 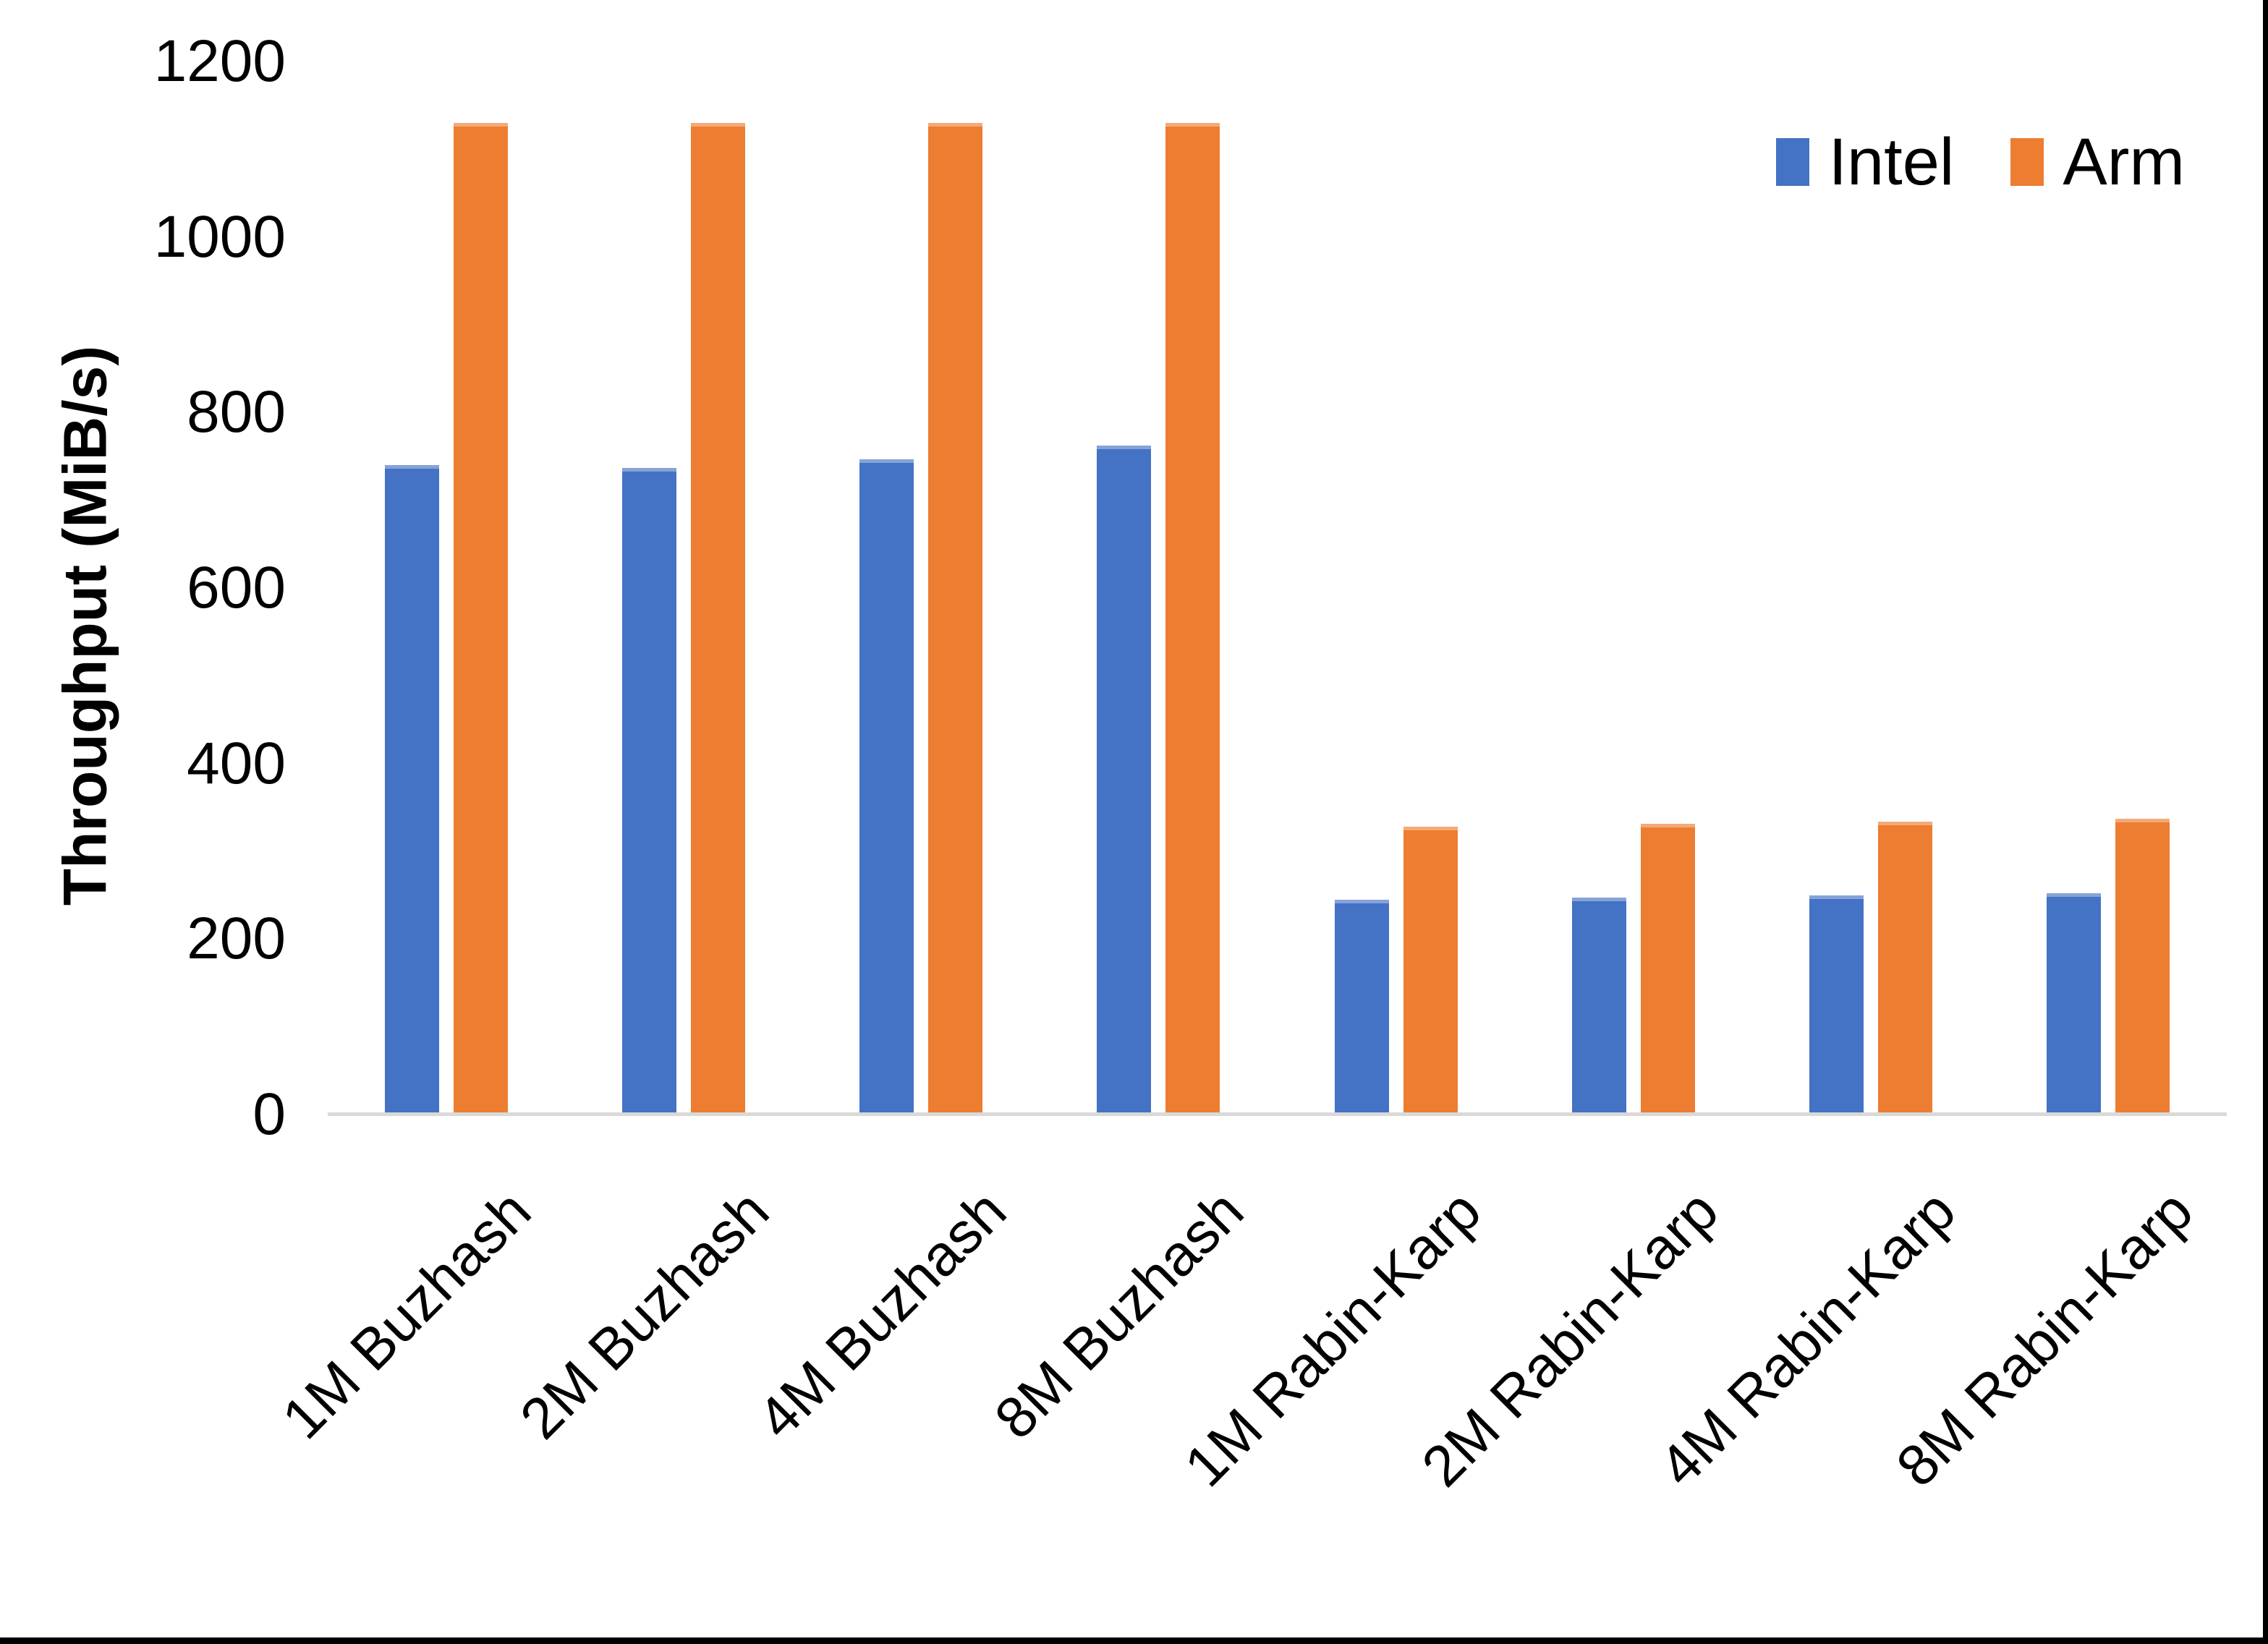 What do you see at coordinates (85, 625) in the screenshot?
I see `y-axis-title: Throughput (MiB/s)` at bounding box center [85, 625].